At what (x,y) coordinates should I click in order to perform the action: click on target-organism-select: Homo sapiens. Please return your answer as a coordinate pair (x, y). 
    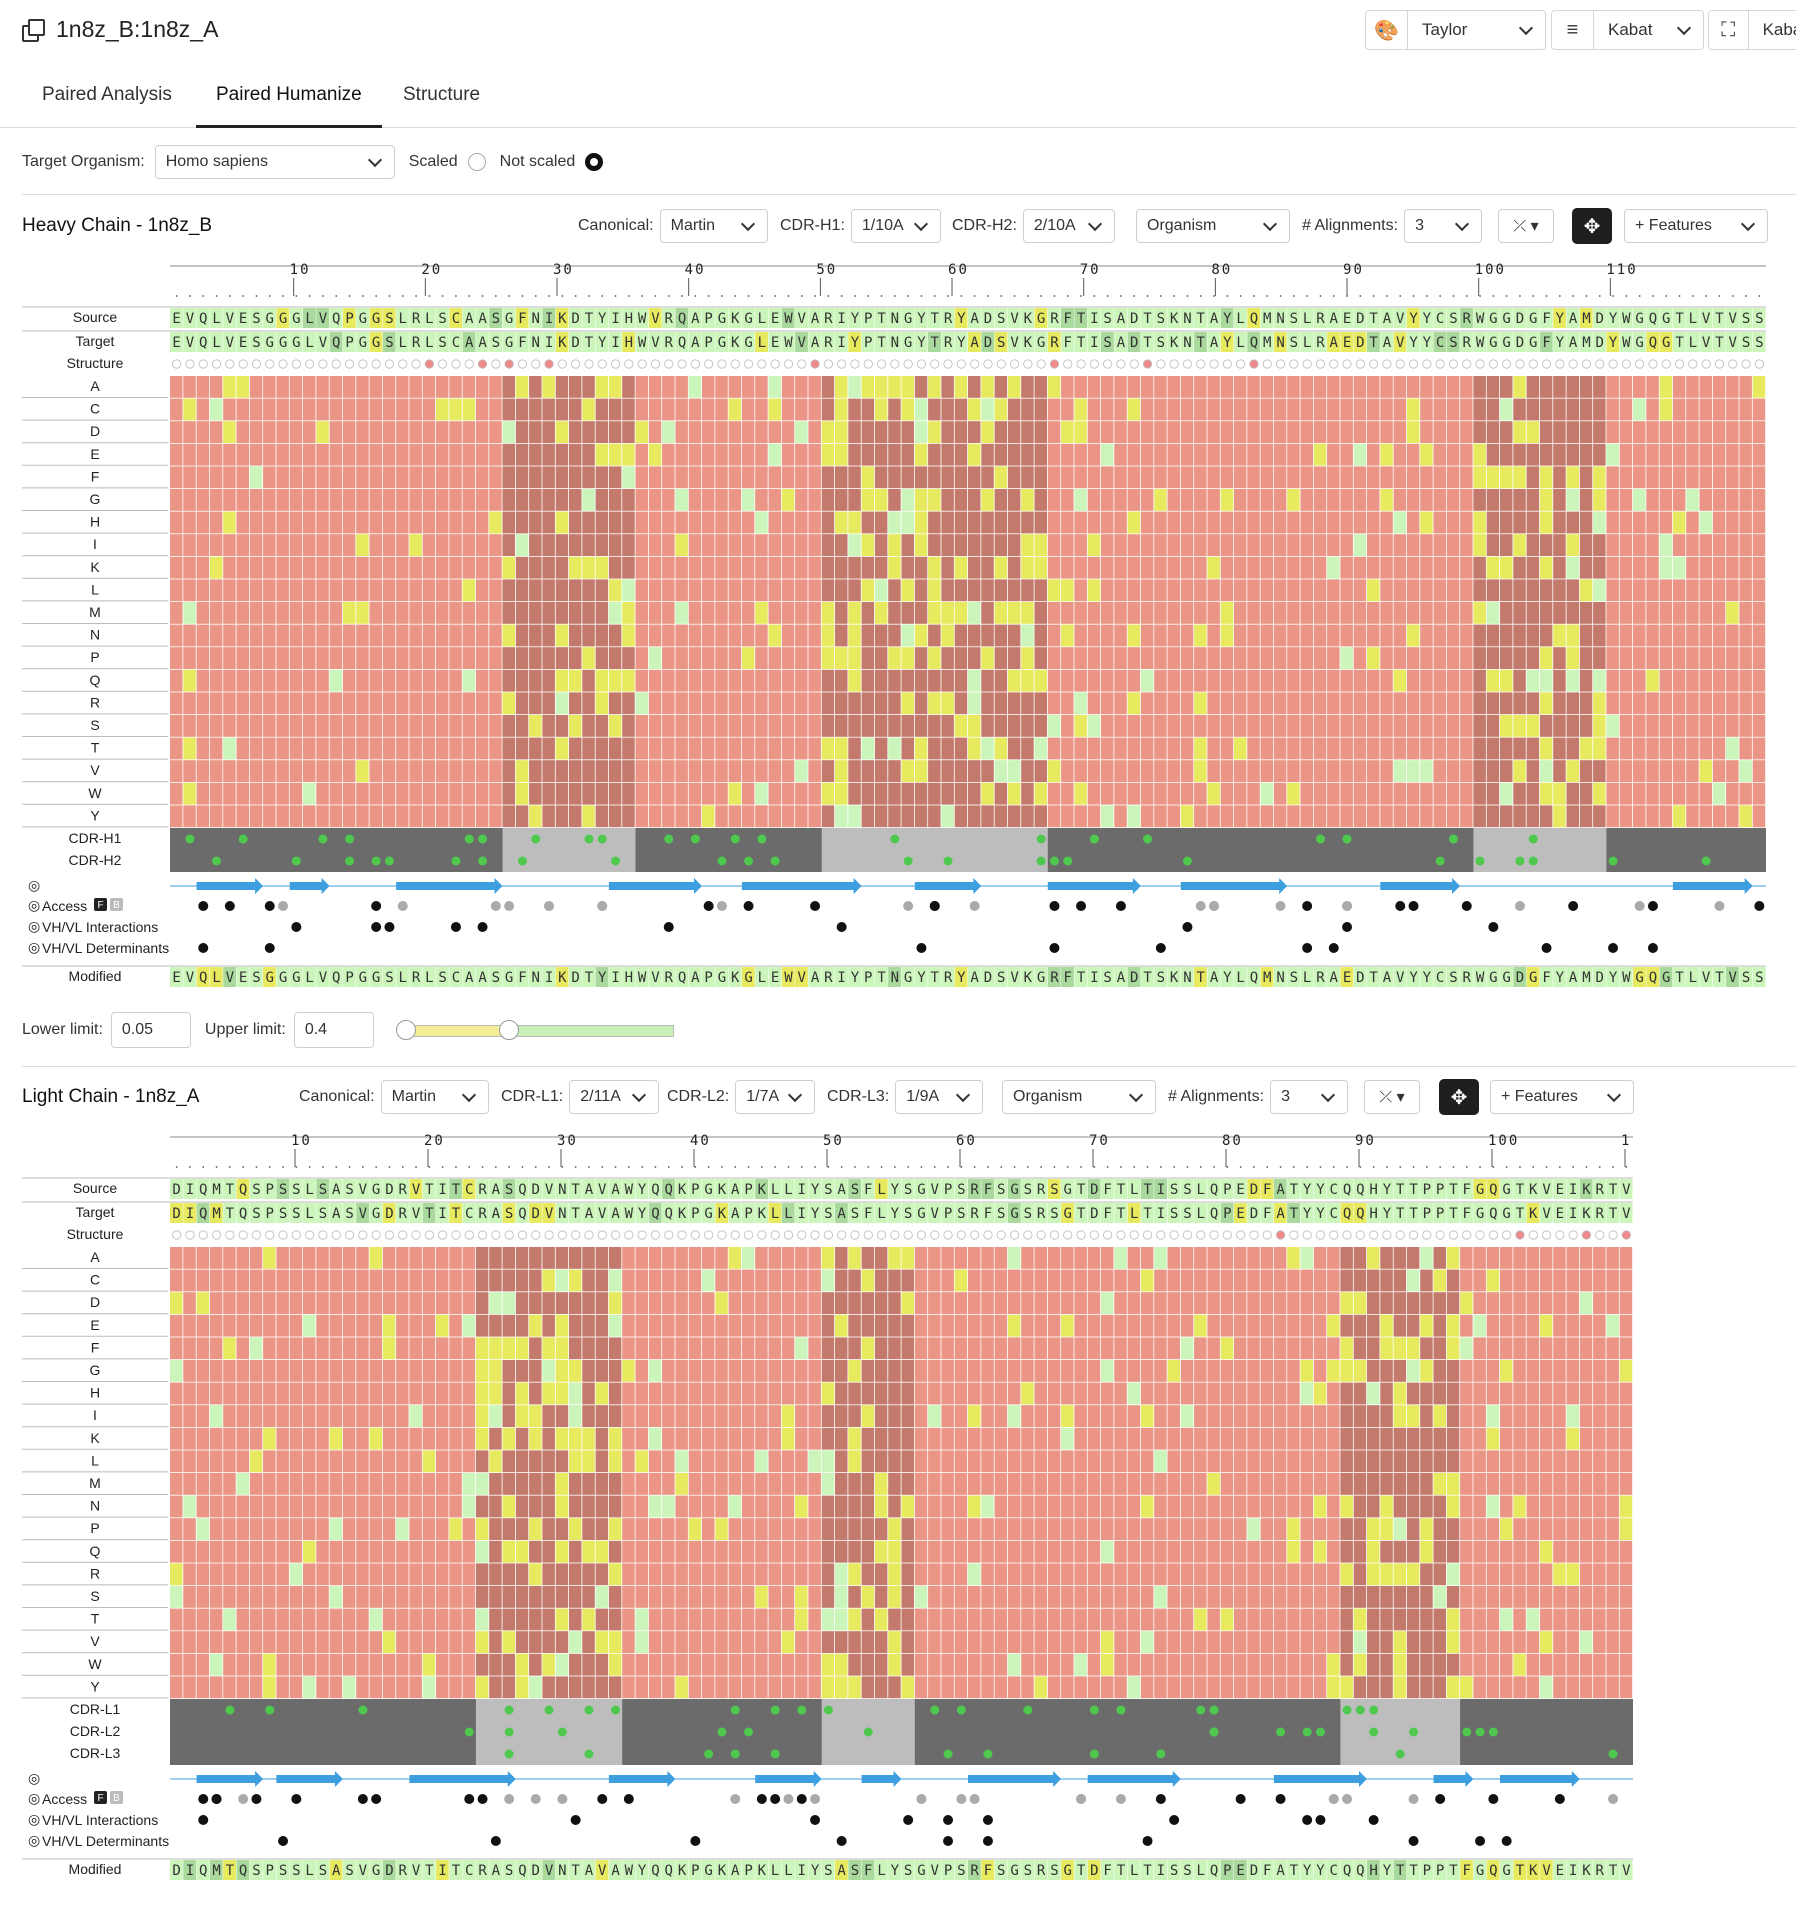
    Looking at the image, I should click on (274, 162).